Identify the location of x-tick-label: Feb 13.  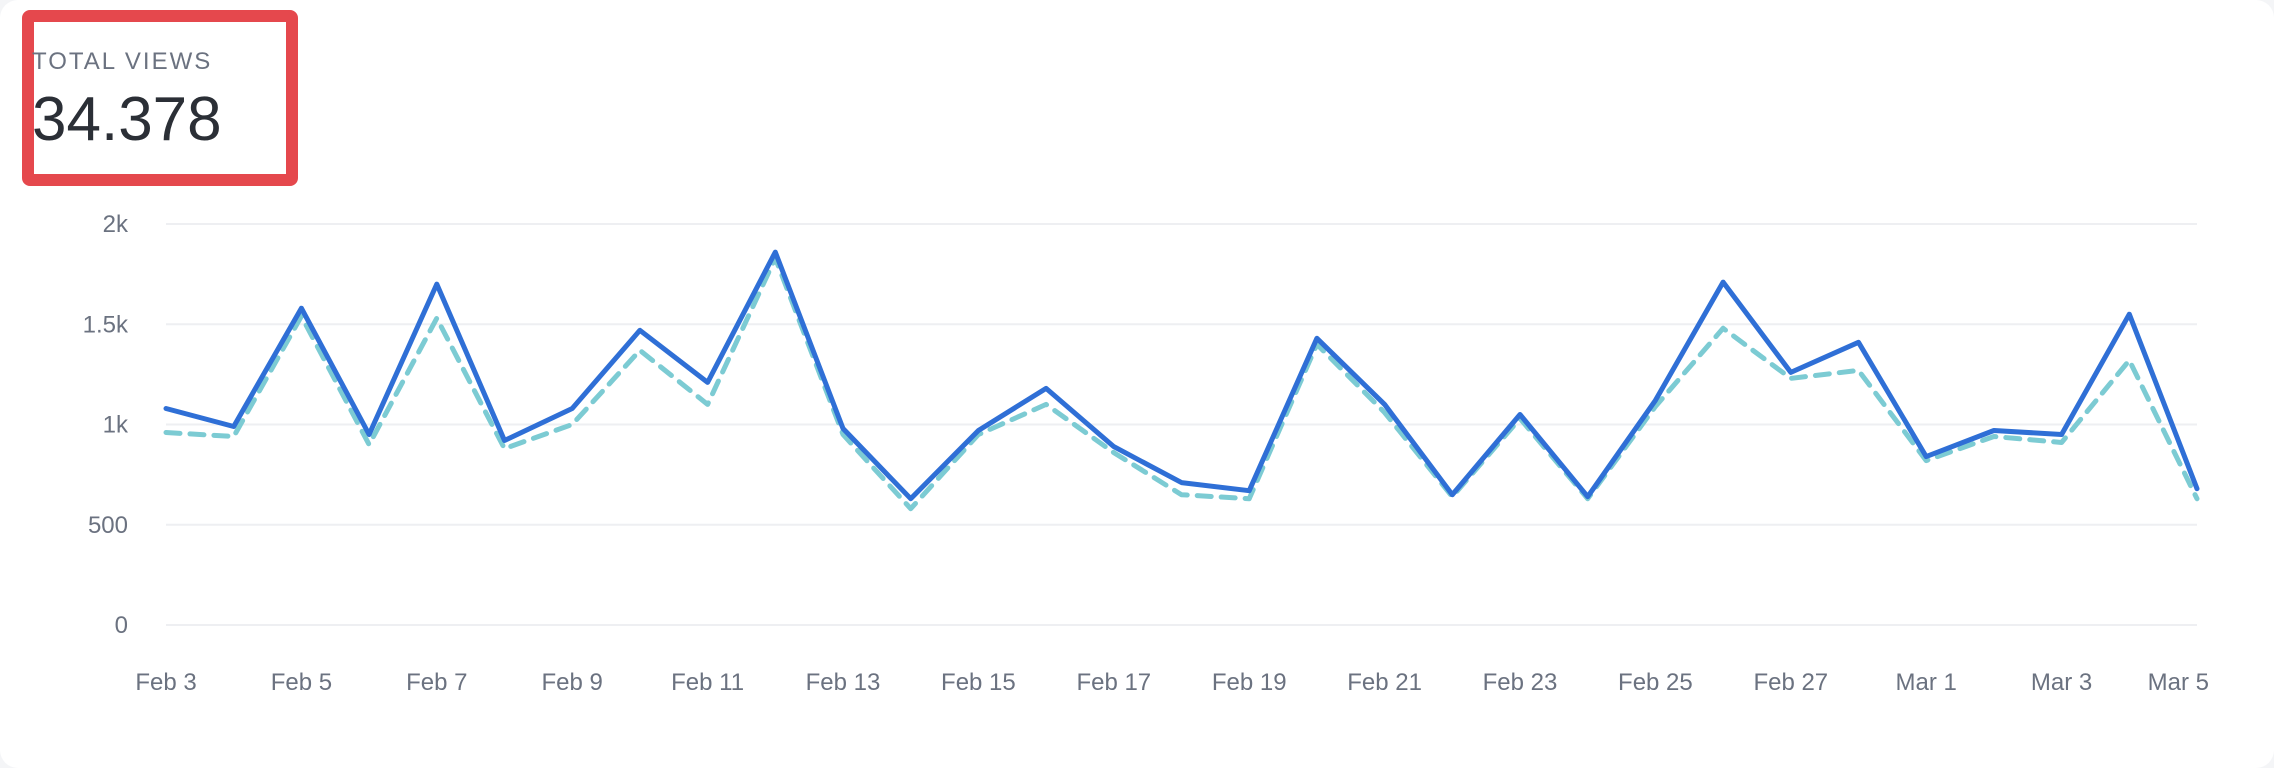
(843, 682).